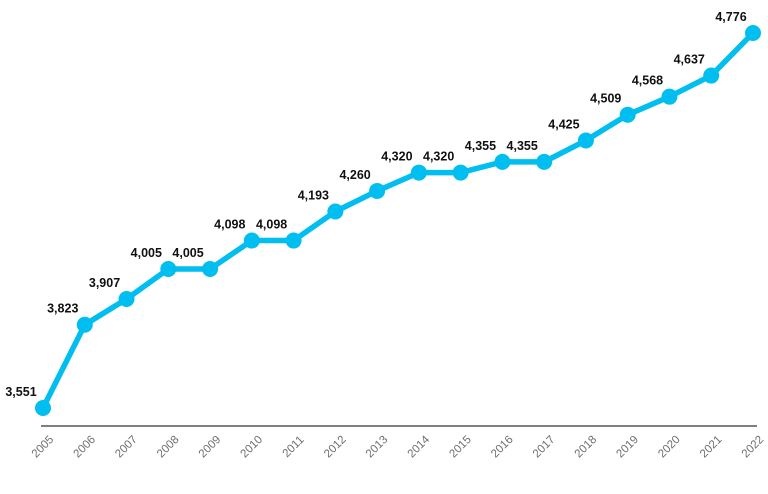 The height and width of the screenshot is (494, 768). Describe the element at coordinates (544, 447) in the screenshot. I see `x-tick-label: 2017` at that location.